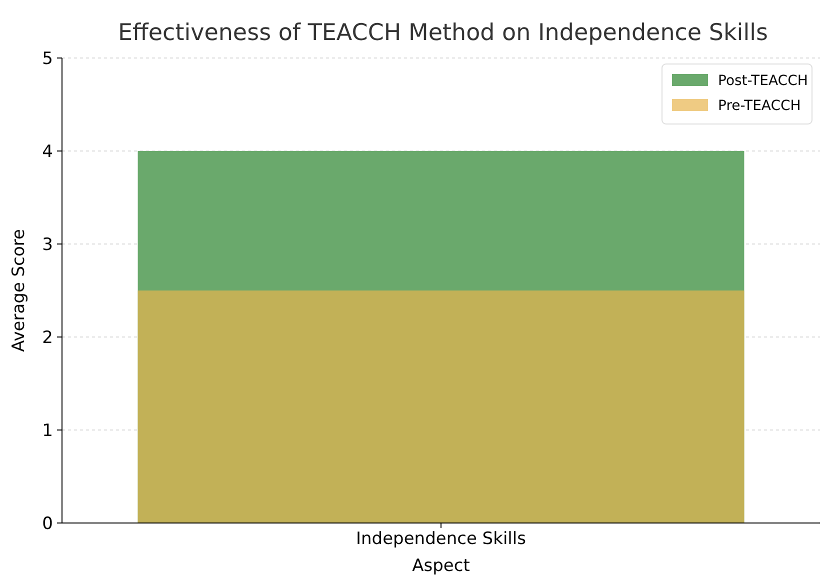  Describe the element at coordinates (47, 524) in the screenshot. I see `y-tick-label: 0` at that location.